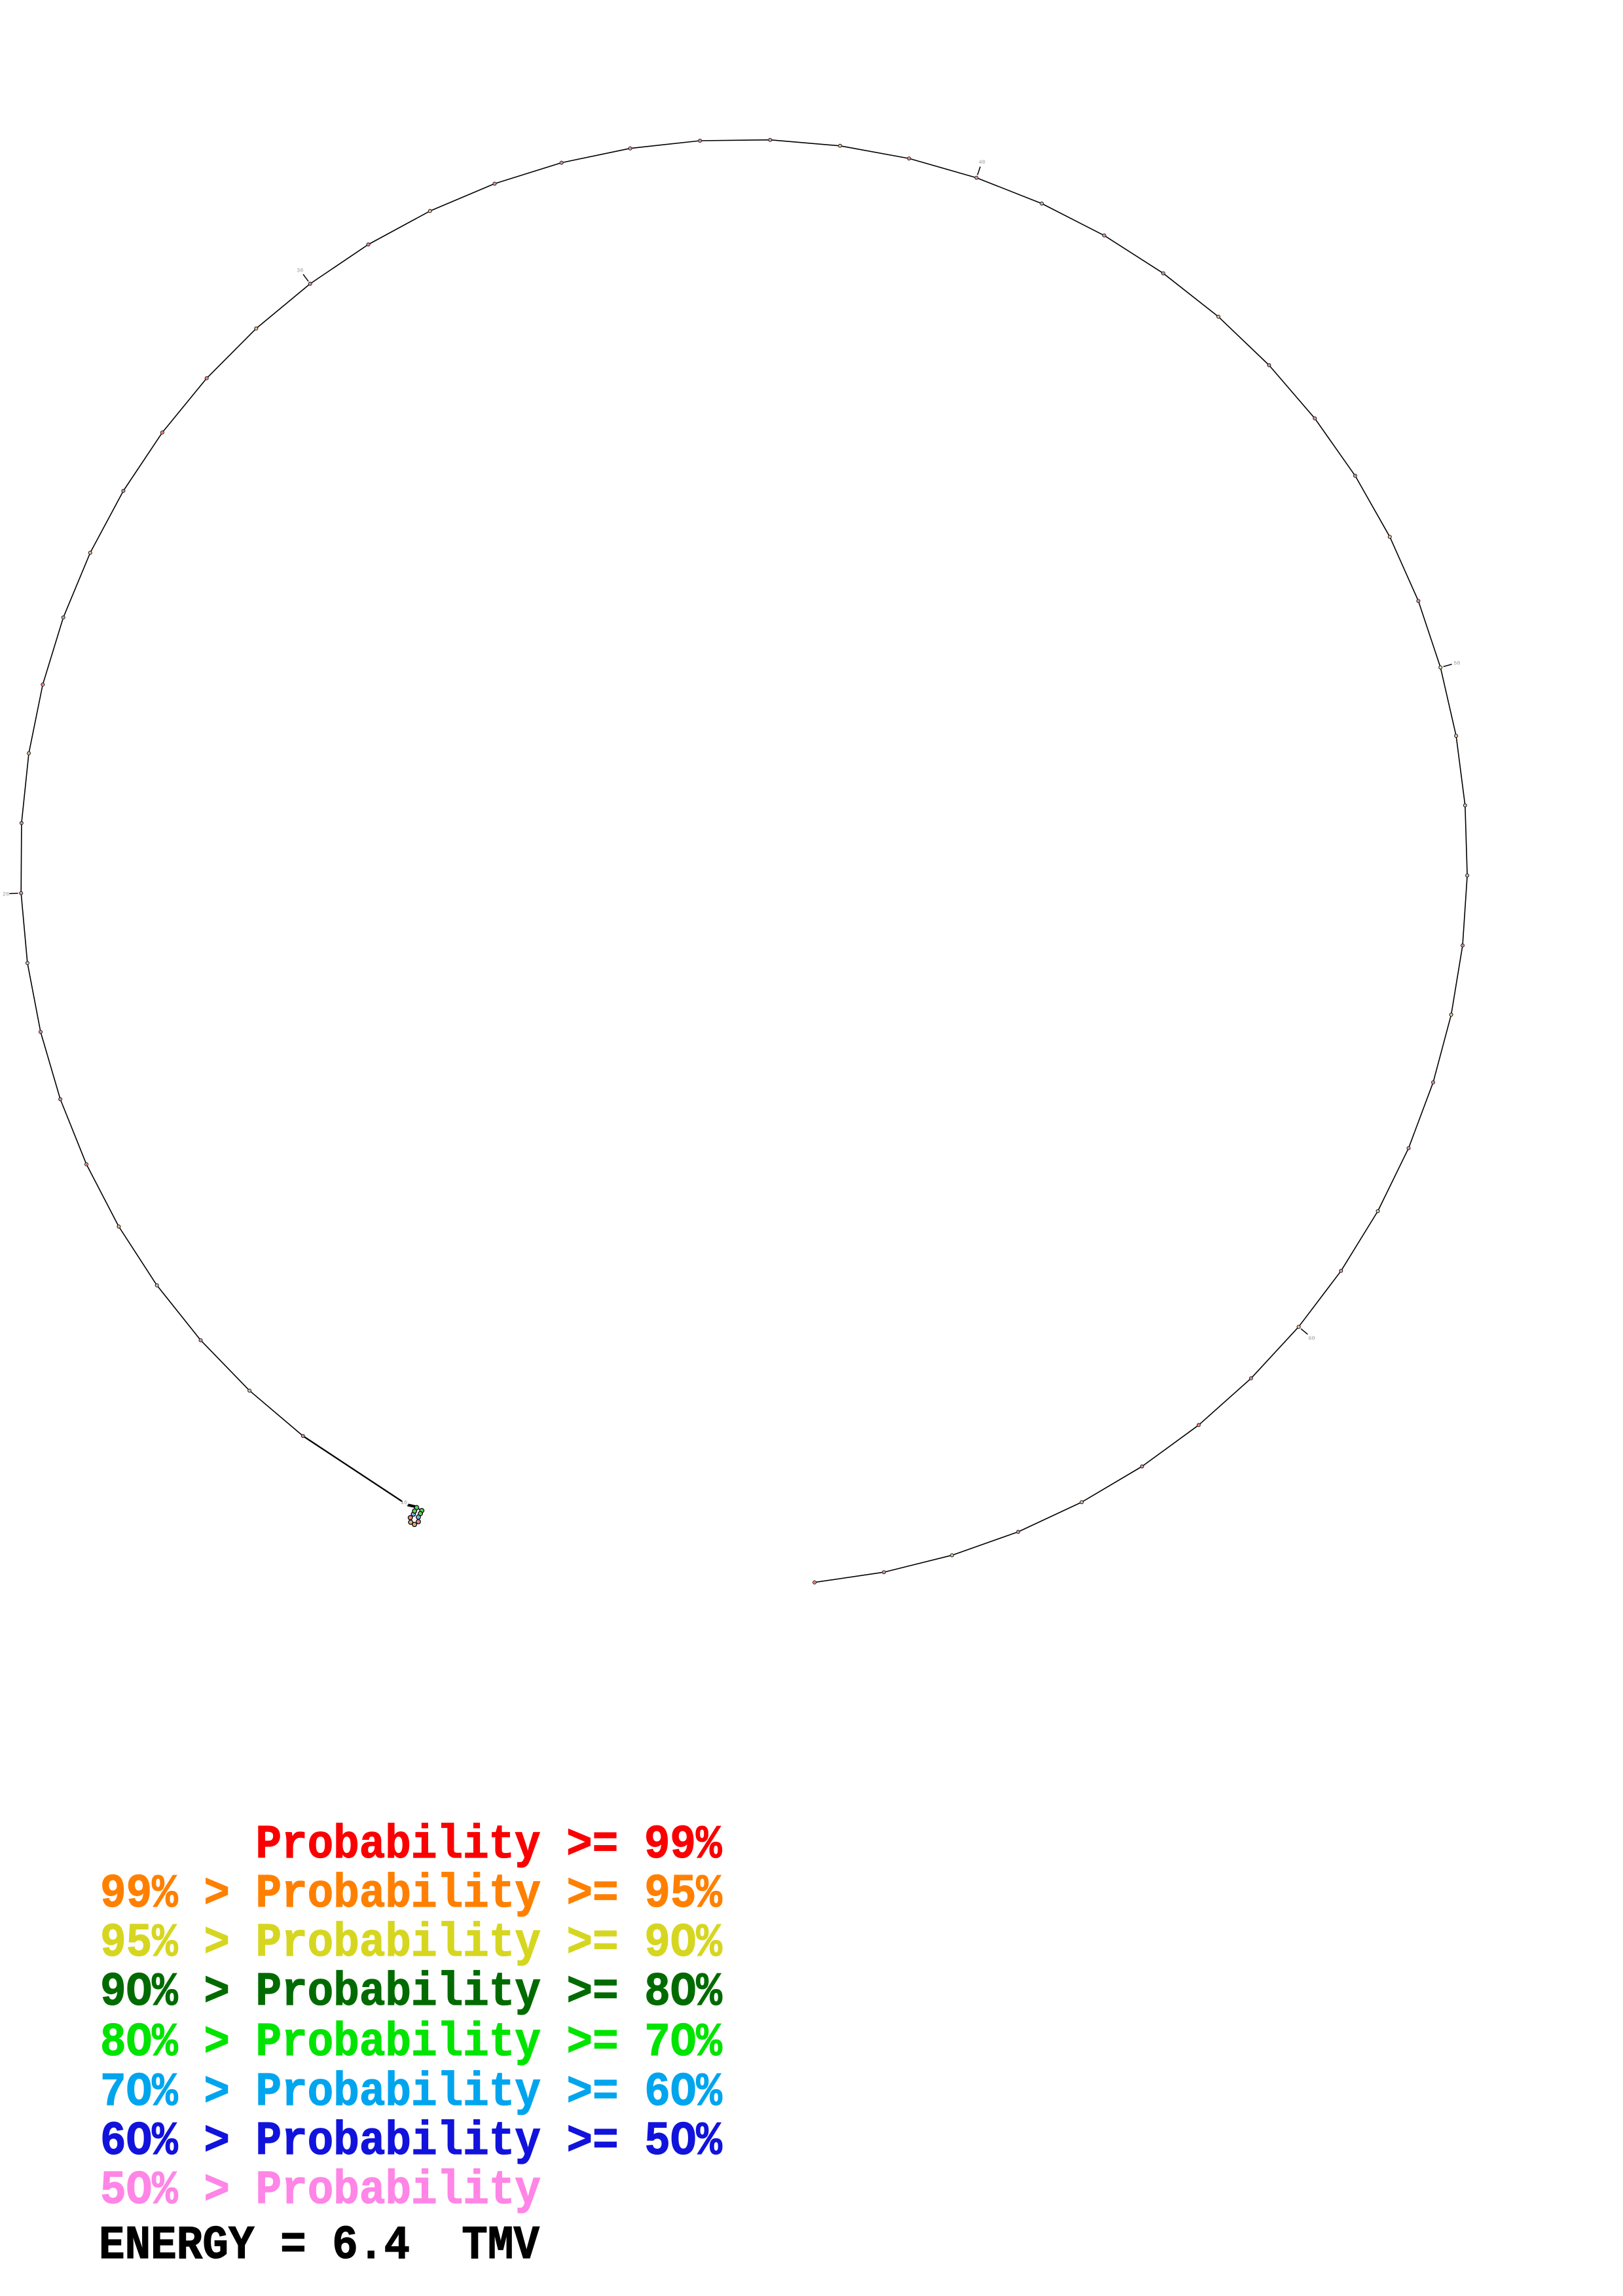 The height and width of the screenshot is (2296, 1623). I want to click on svg-text: 40, so click(982, 162).